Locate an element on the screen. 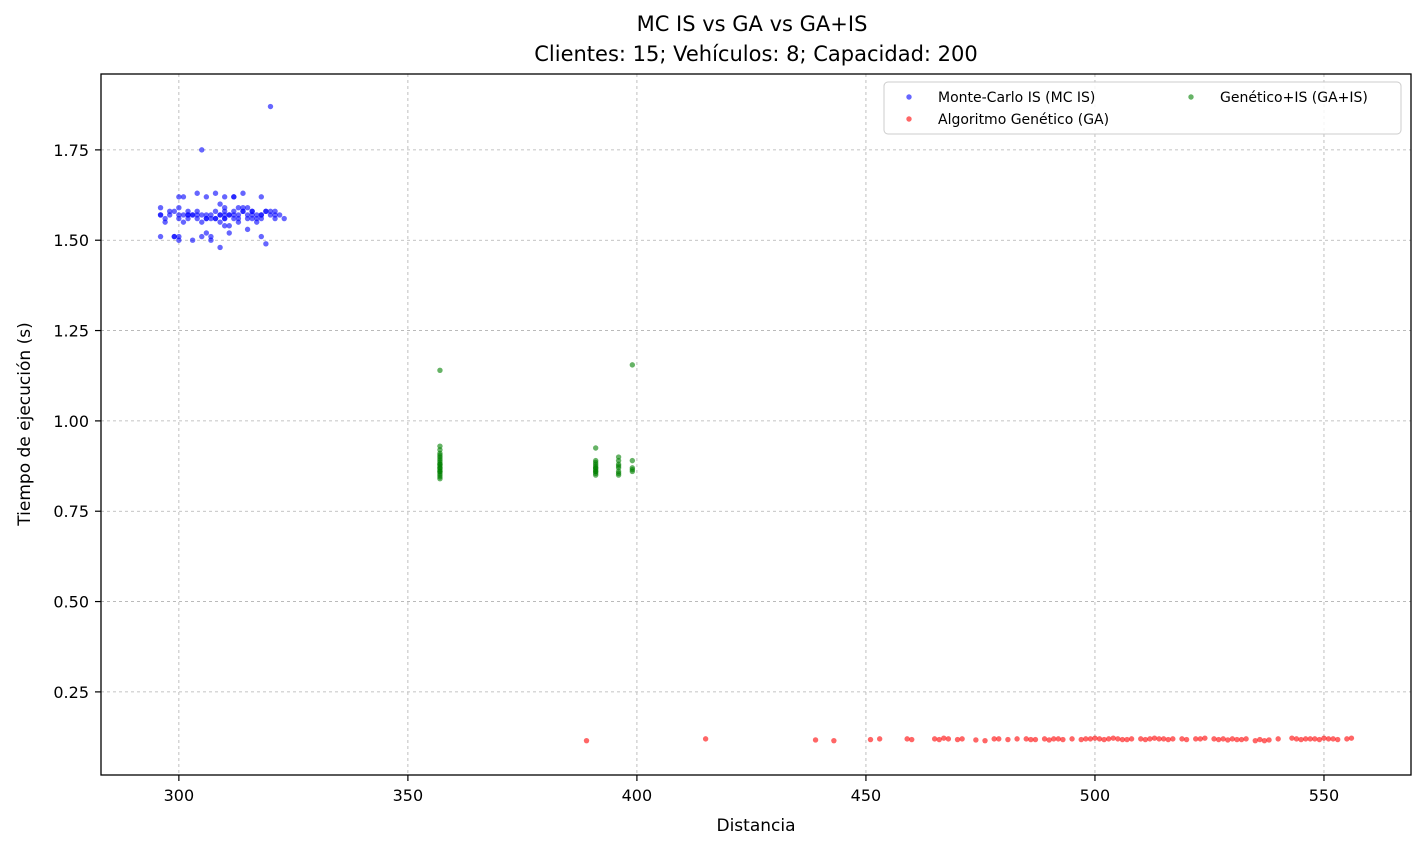 The image size is (1425, 849). legend-box is located at coordinates (1142, 108).